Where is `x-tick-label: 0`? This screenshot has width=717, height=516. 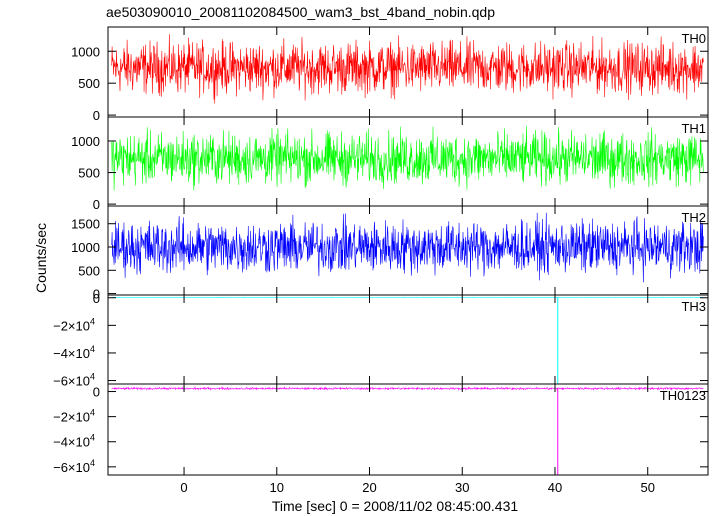
x-tick-label: 0 is located at coordinates (183, 487).